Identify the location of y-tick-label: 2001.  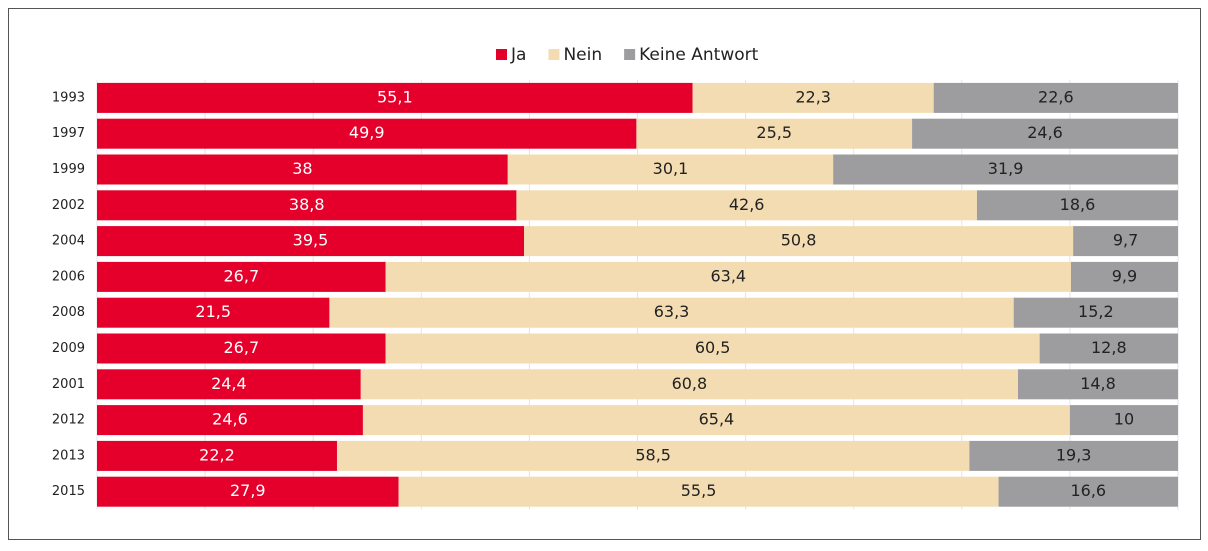
(68, 384).